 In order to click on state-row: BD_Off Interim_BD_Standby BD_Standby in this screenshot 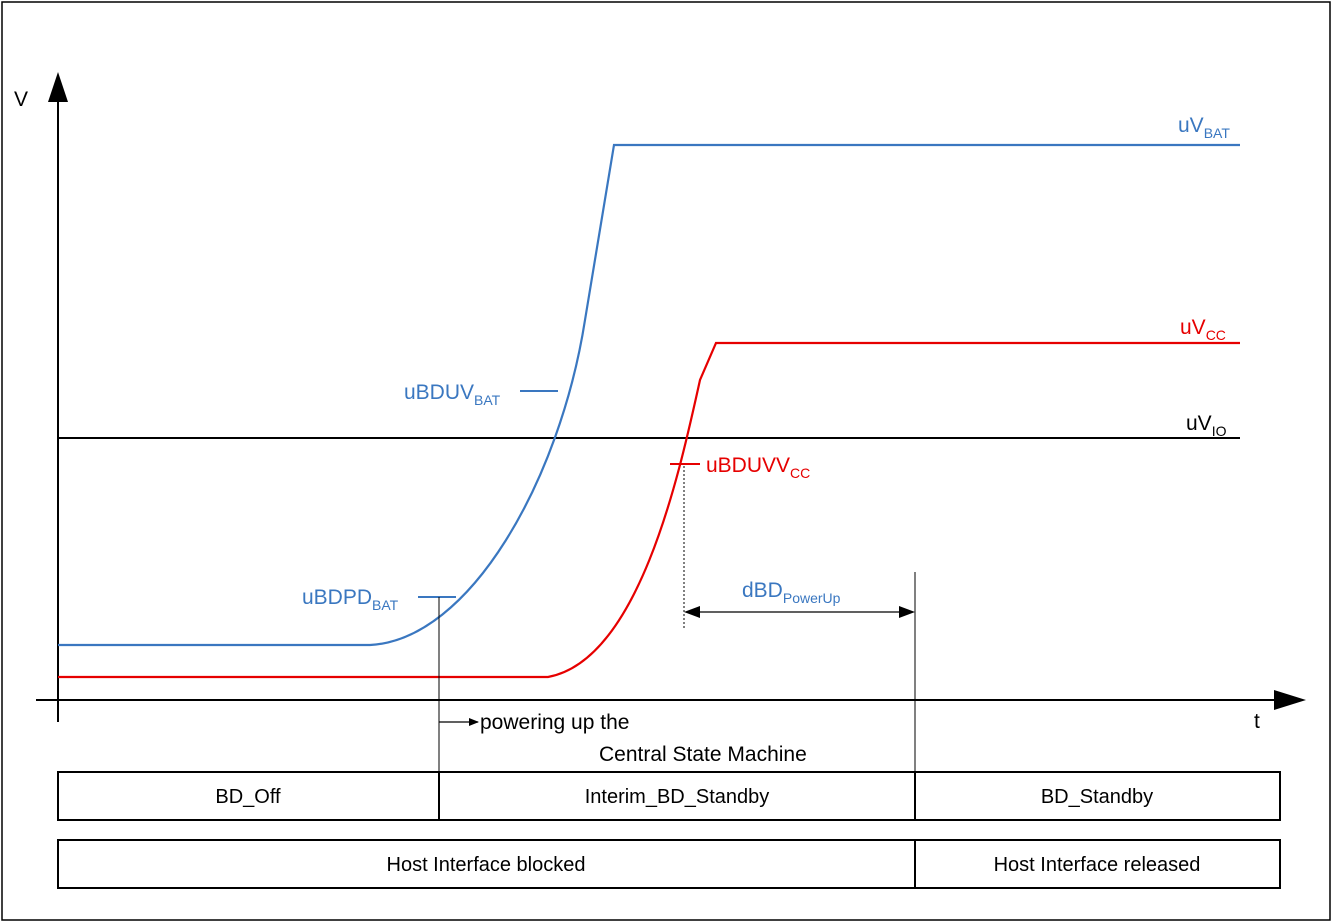, I will do `click(669, 796)`.